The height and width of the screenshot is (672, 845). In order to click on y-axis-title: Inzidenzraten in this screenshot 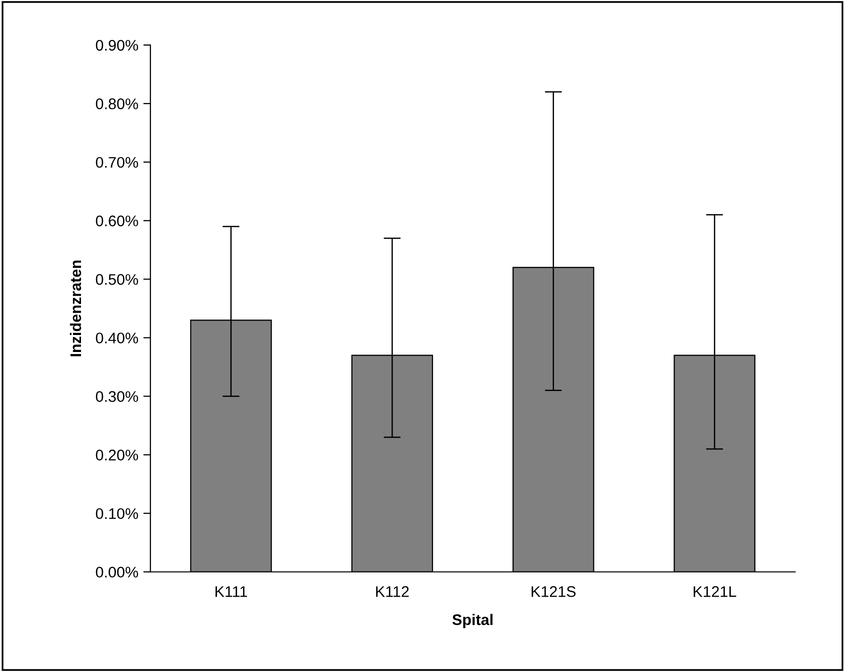, I will do `click(76, 308)`.